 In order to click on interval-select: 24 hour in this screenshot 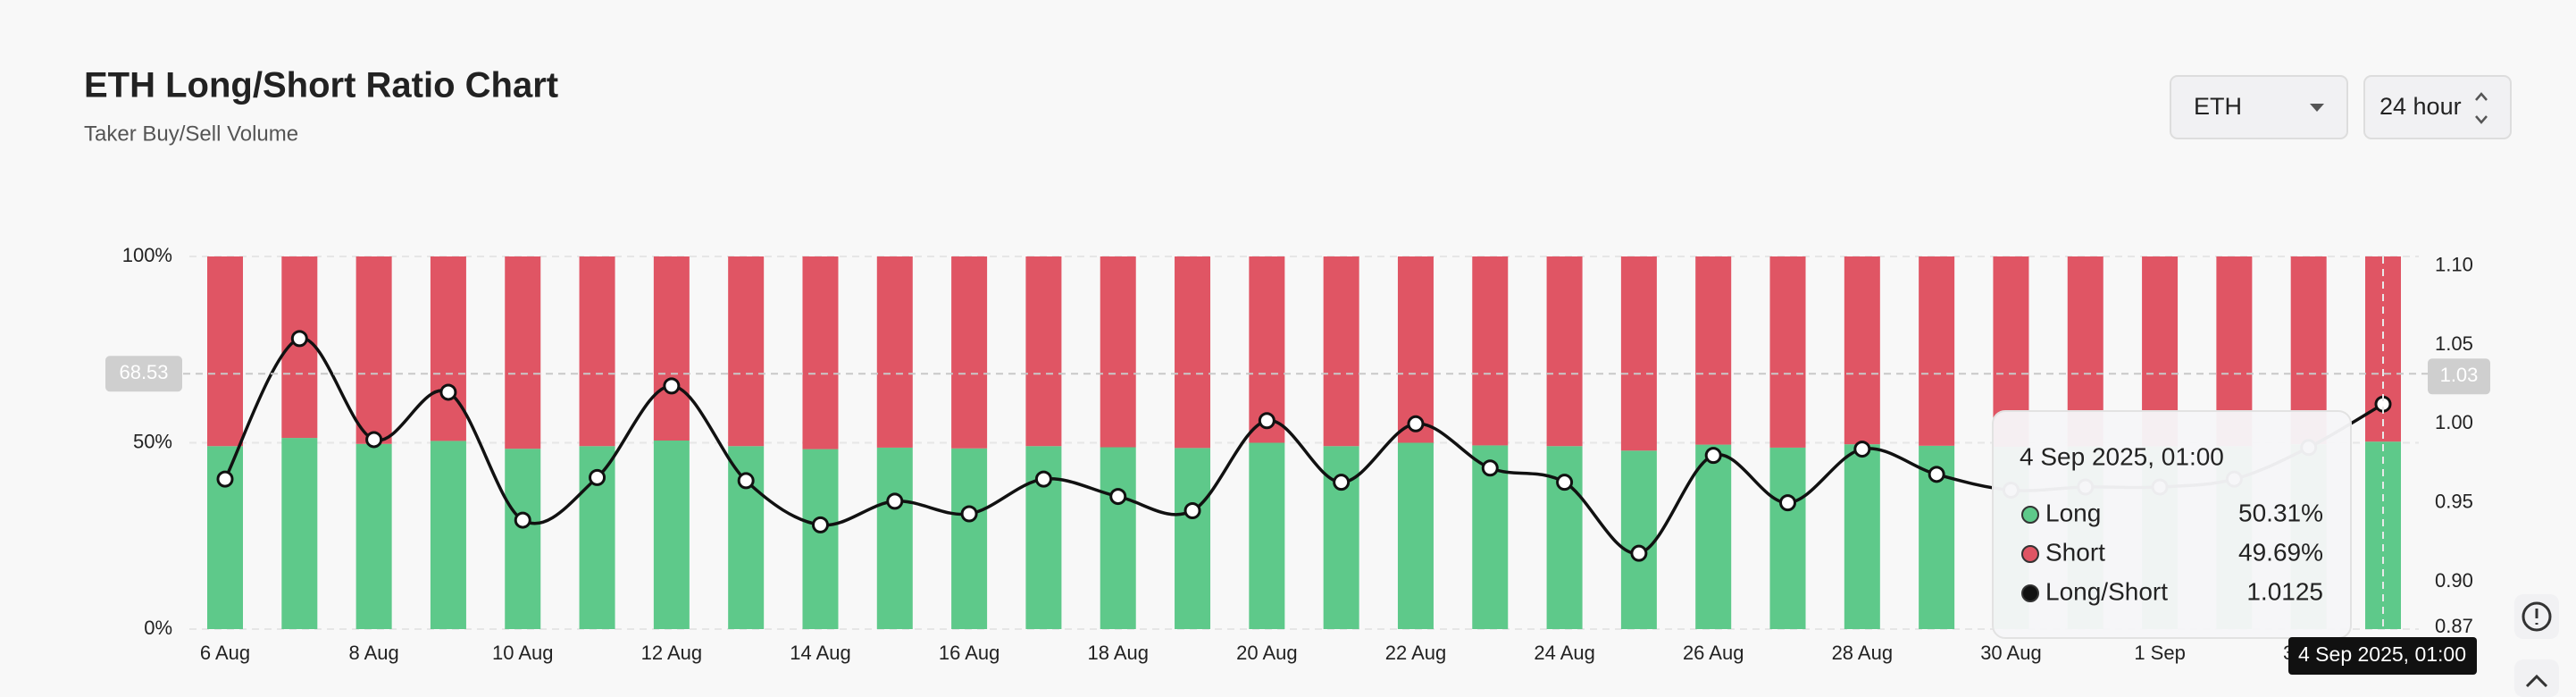, I will do `click(2438, 107)`.